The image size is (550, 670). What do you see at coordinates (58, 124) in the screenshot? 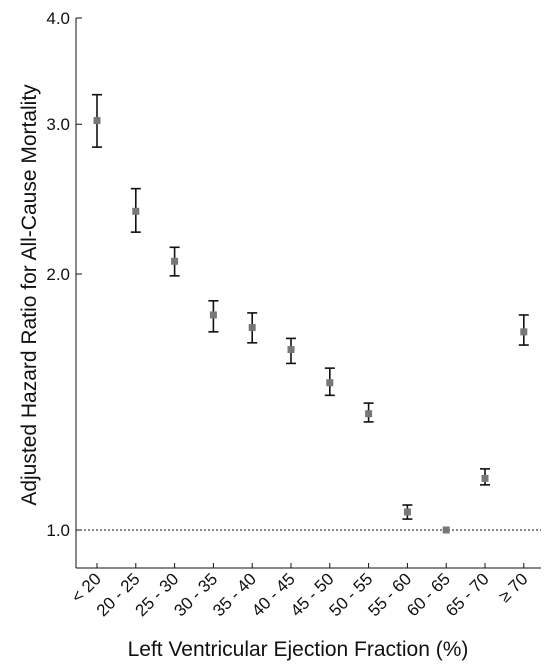
I see `y-tick-label: 3.0` at bounding box center [58, 124].